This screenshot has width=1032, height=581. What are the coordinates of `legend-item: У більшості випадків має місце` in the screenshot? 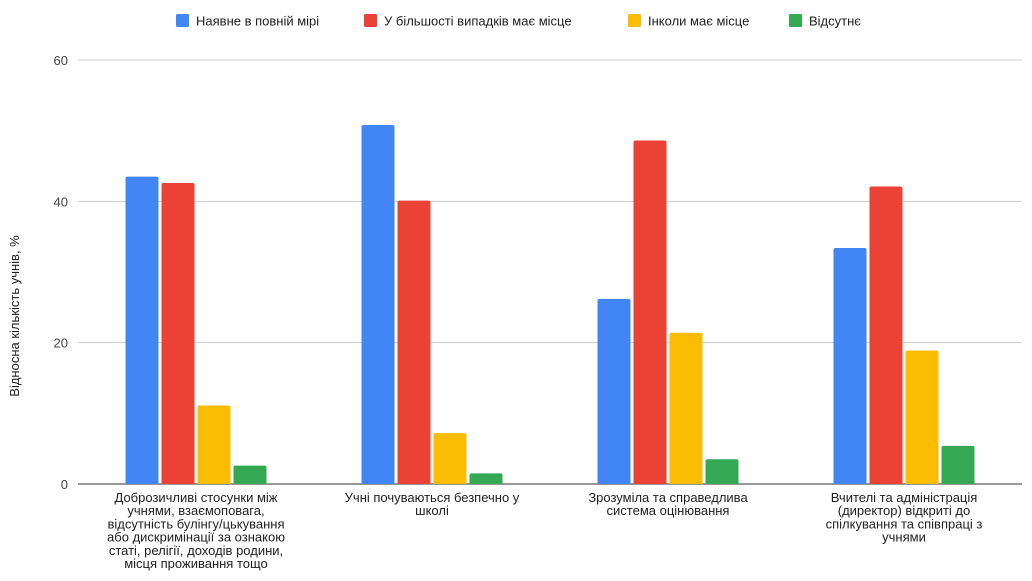 It's located at (468, 21).